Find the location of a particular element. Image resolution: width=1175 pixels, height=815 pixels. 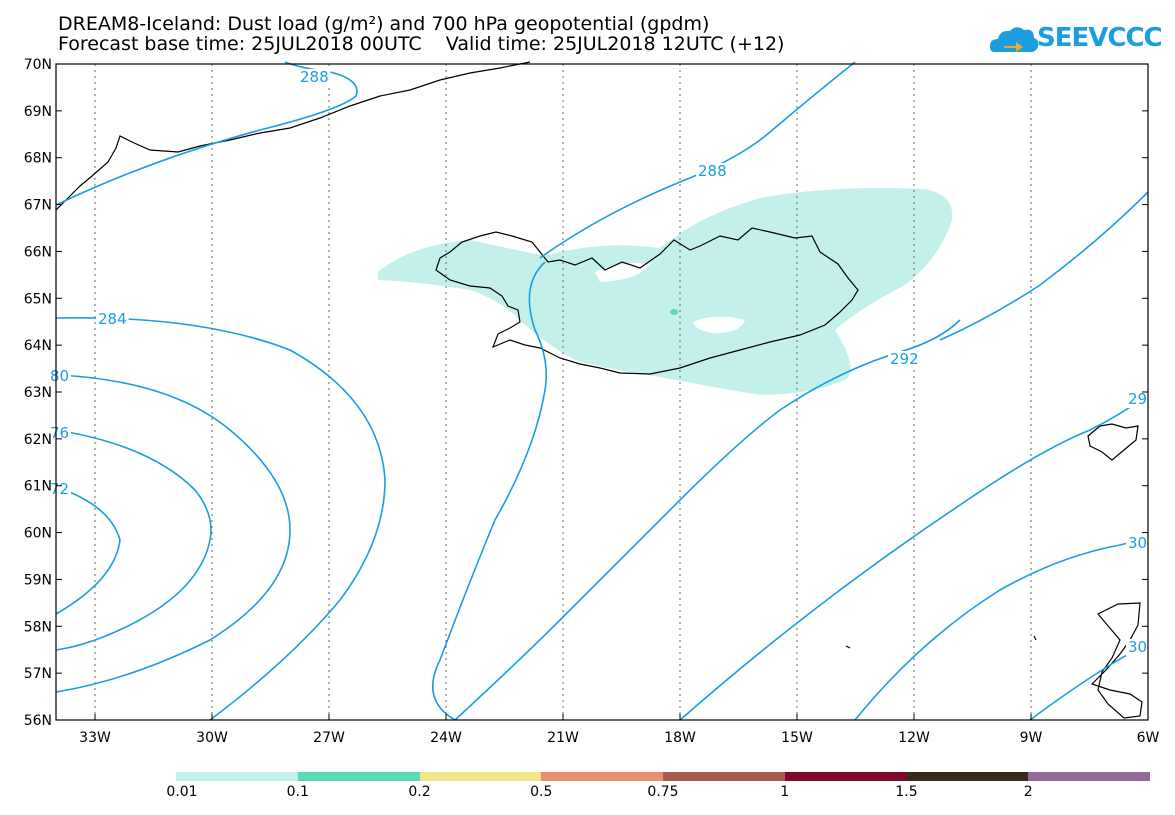

cloud-arrow-icon is located at coordinates (1014, 39).